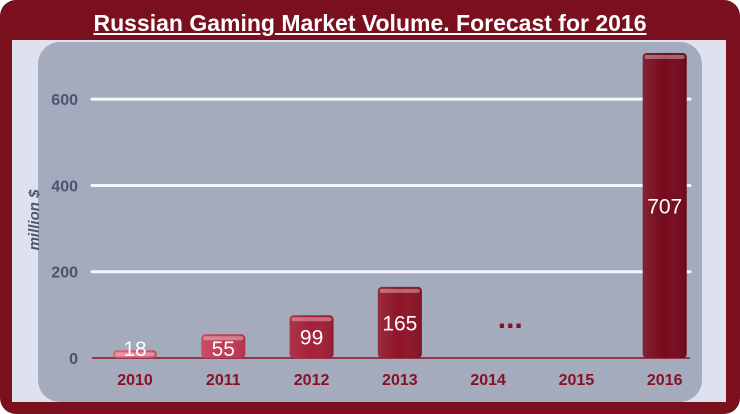 The height and width of the screenshot is (414, 740). I want to click on data-label-2011: 55, so click(223, 349).